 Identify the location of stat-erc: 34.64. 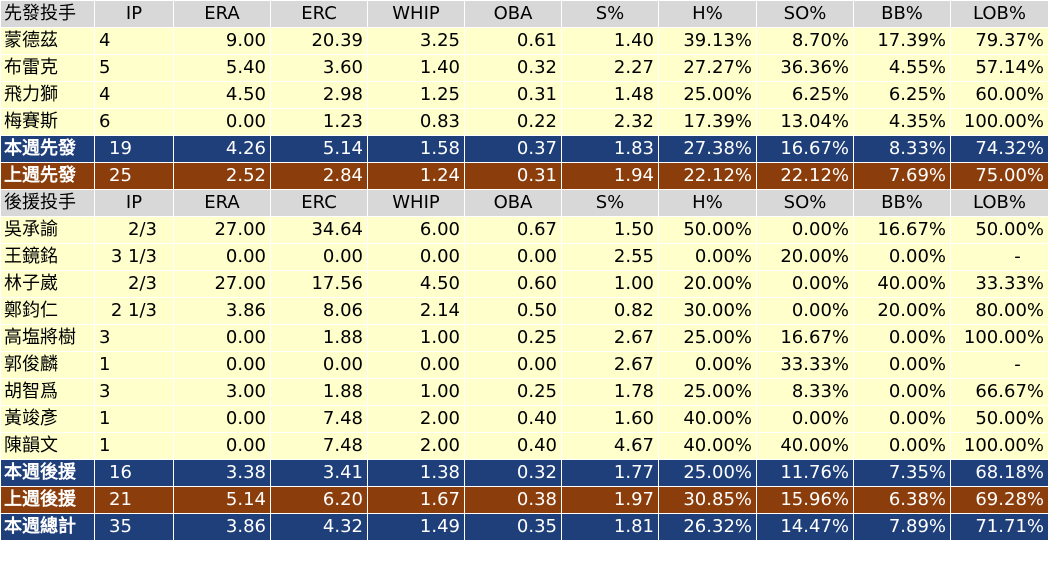
(319, 230).